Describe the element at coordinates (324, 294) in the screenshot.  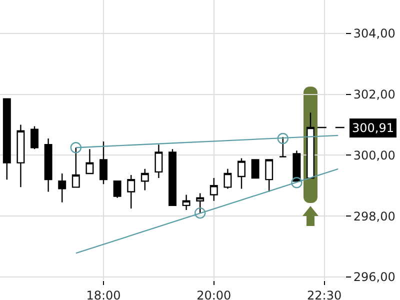
I see `x-tick-label: 22:30` at that location.